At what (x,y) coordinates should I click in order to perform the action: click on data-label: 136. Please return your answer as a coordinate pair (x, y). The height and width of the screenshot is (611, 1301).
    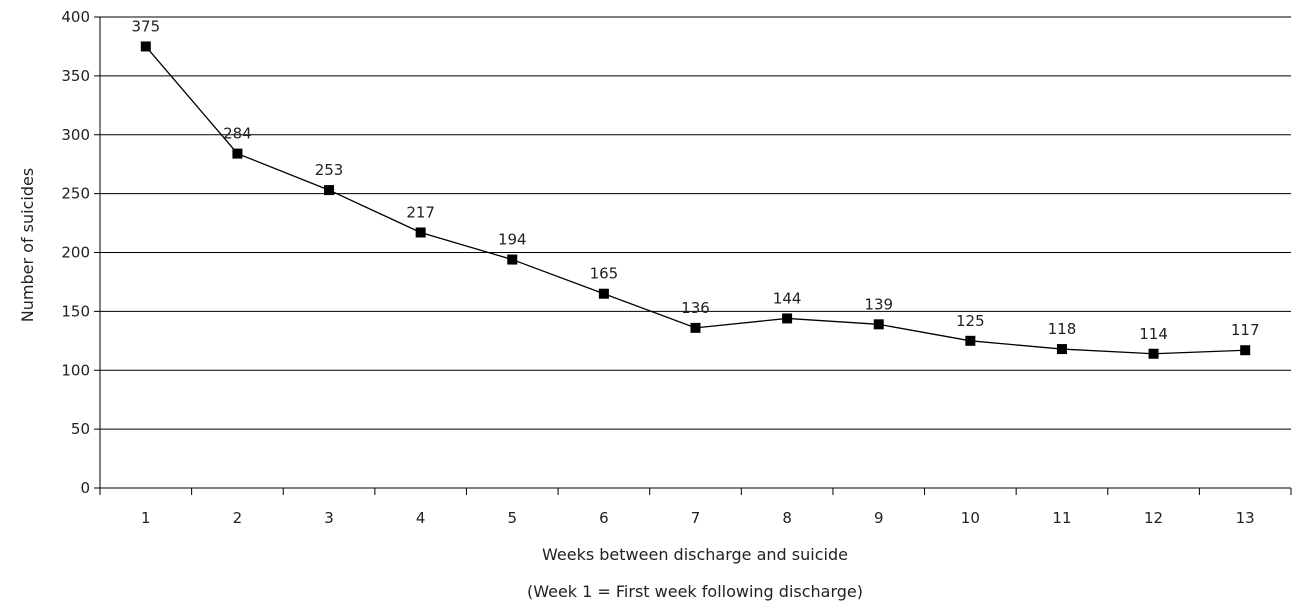
    Looking at the image, I should click on (695, 308).